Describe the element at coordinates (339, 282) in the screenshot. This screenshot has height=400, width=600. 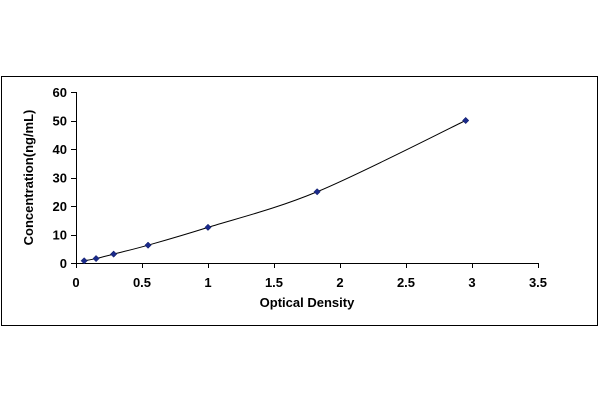
I see `x-tick-label: 2` at that location.